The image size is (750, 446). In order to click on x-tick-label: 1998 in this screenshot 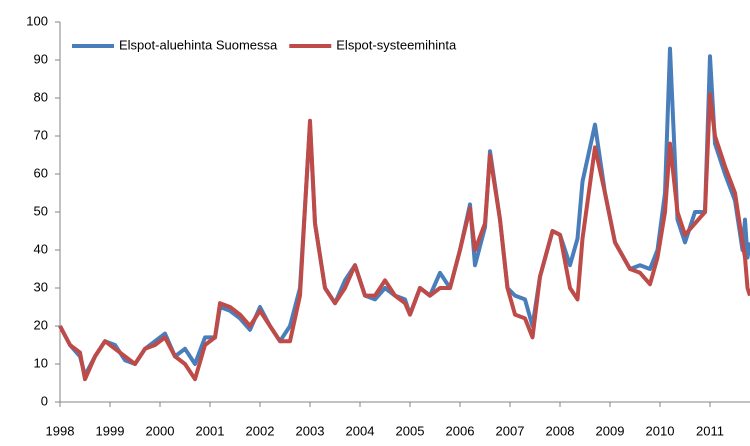, I will do `click(60, 430)`.